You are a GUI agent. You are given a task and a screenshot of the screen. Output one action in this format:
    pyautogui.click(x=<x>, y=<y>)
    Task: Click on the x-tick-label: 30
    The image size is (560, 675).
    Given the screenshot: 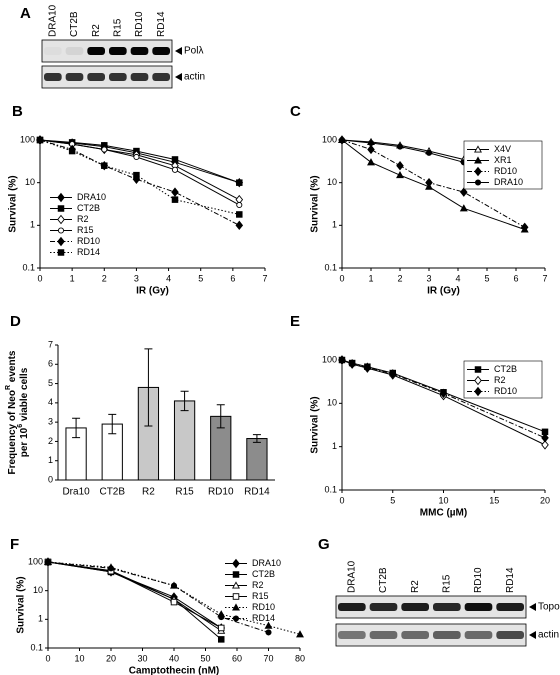 What is the action you would take?
    pyautogui.click(x=142, y=658)
    